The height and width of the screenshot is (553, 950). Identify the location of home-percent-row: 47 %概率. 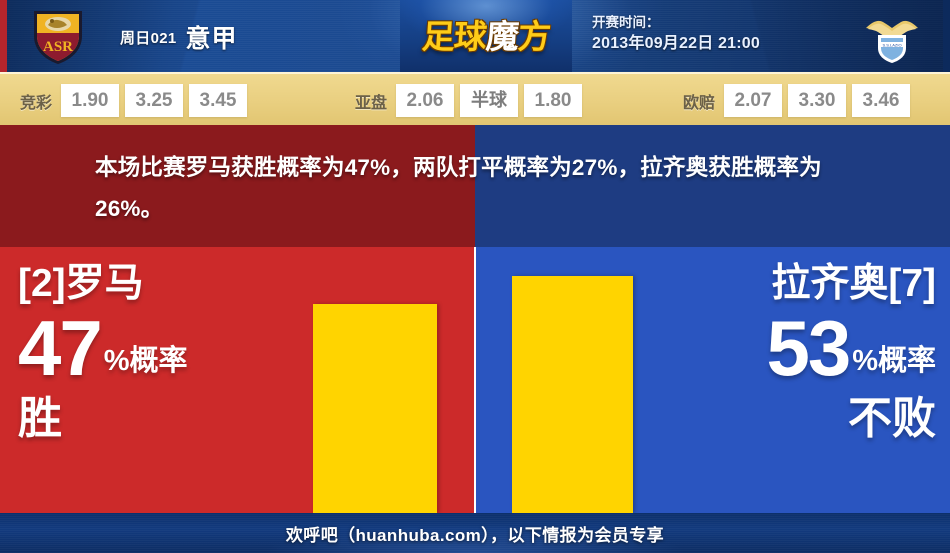
(163, 348).